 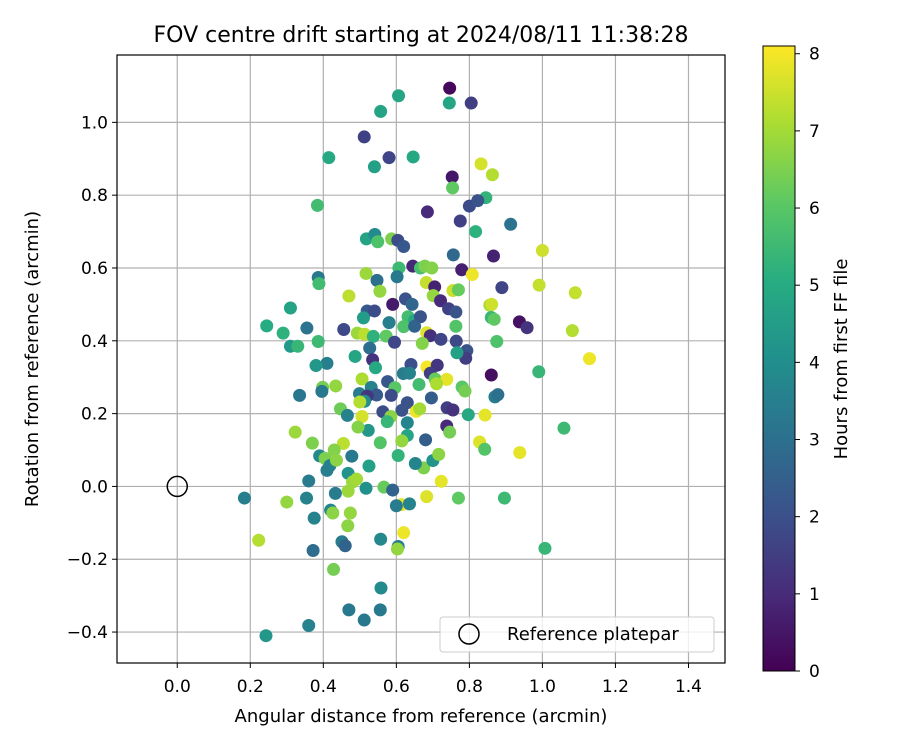 I want to click on colorbar-tick-label: 5, so click(x=814, y=286).